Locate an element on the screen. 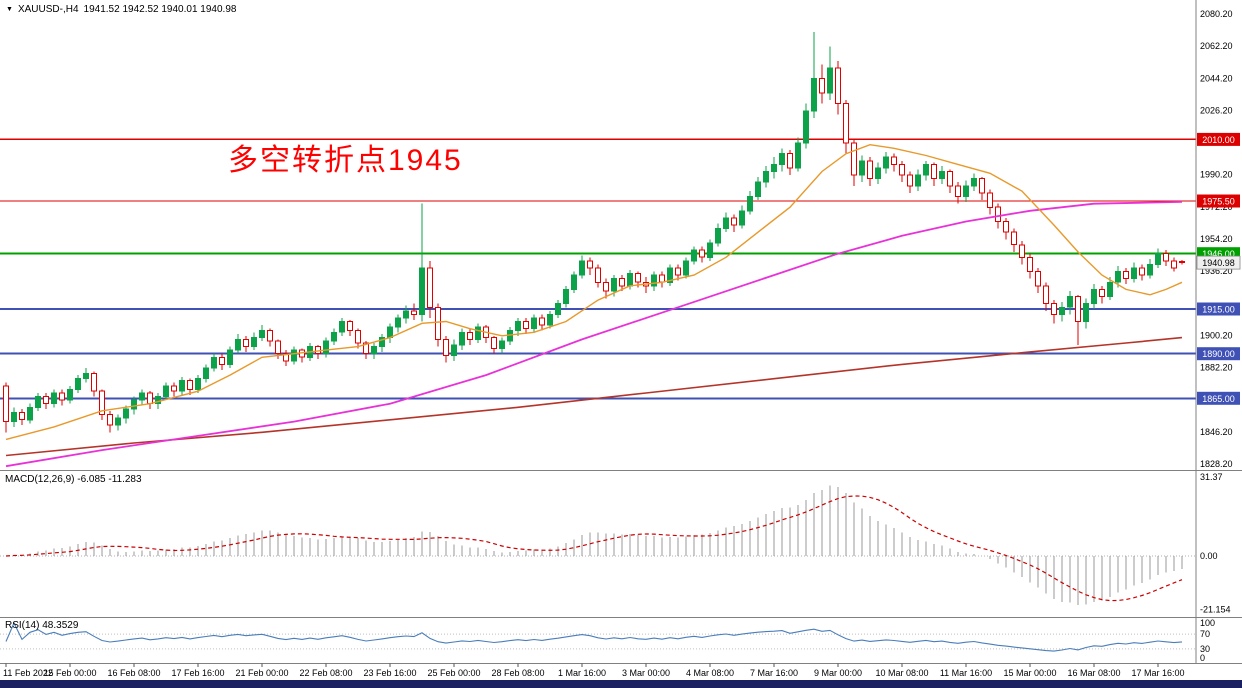 This screenshot has width=1242, height=688. svg-text: 0 is located at coordinates (1202, 658).